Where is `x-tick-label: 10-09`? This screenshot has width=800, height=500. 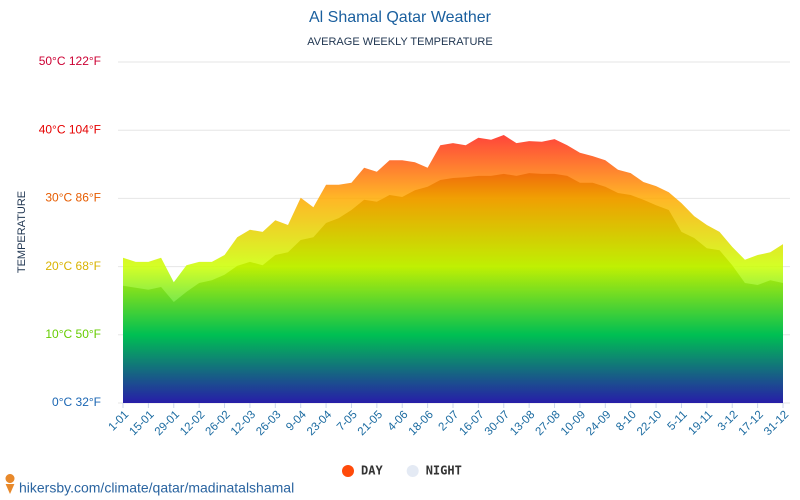
x-tick-label: 10-09 is located at coordinates (573, 423).